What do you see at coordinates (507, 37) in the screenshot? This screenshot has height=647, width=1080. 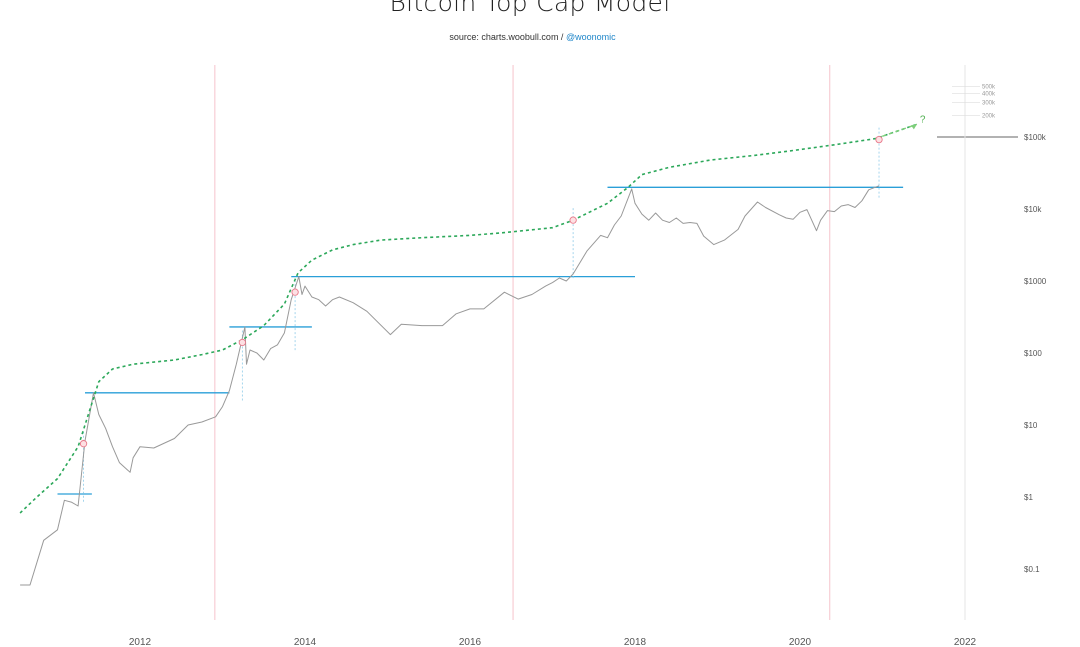 I see `source-text: source: charts.woobull.com /` at bounding box center [507, 37].